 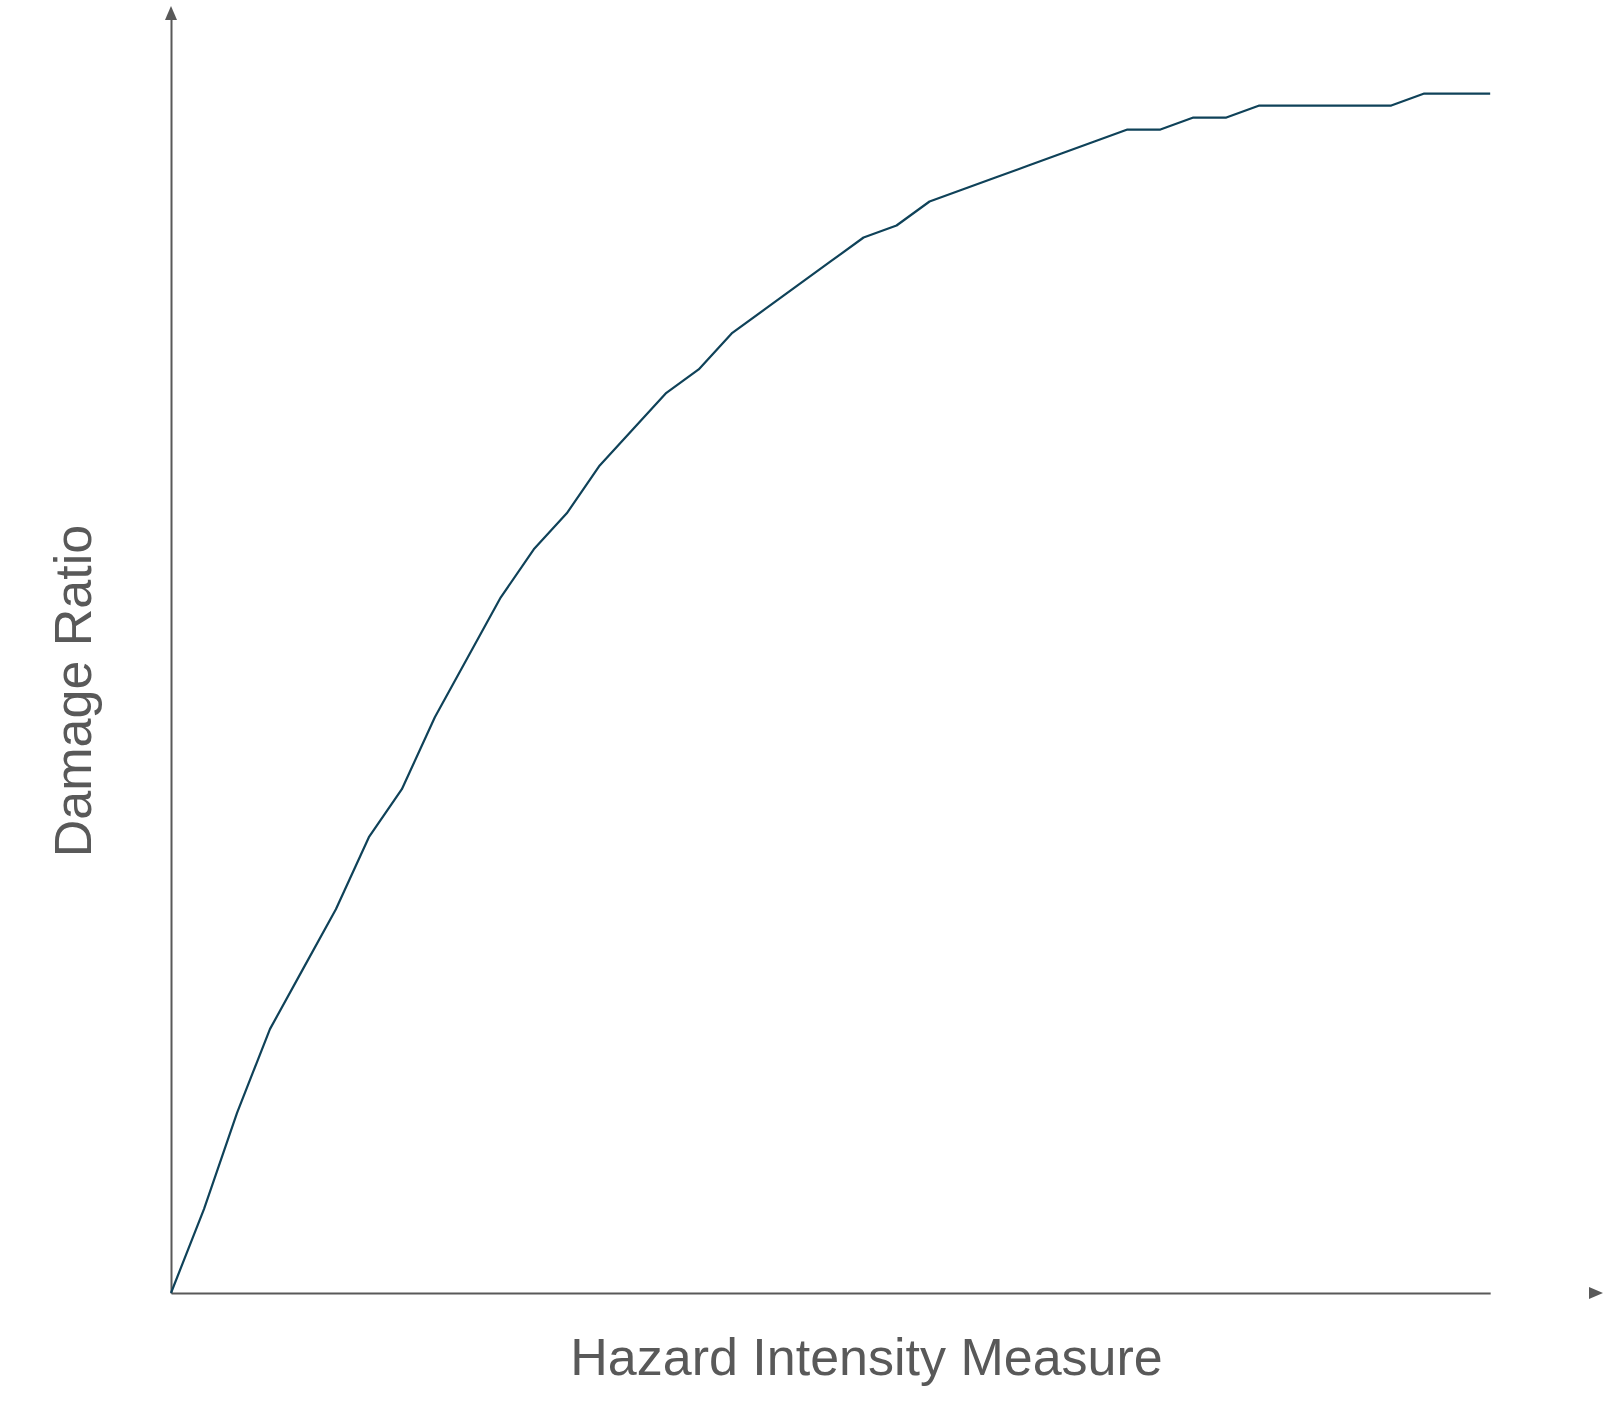 I want to click on y-axis-title: Damage Ratio, so click(x=72, y=691).